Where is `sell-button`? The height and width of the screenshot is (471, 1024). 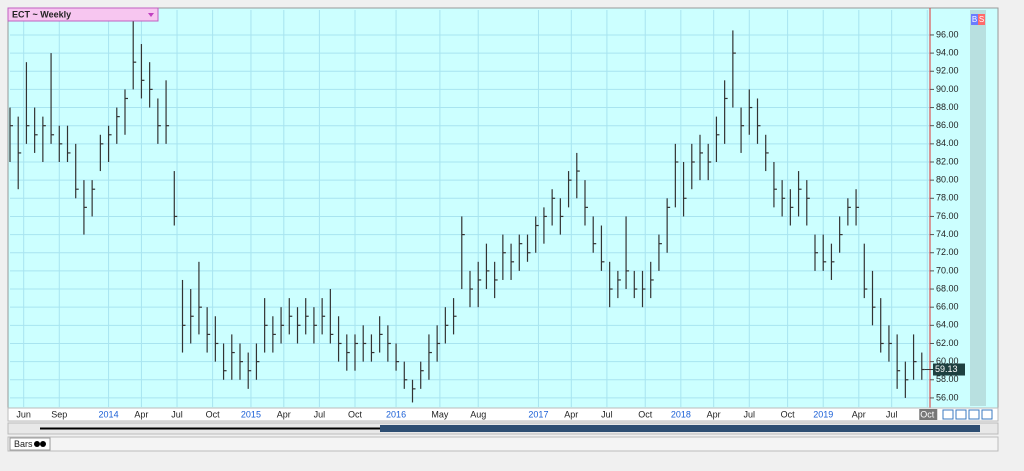
sell-button is located at coordinates (981, 19).